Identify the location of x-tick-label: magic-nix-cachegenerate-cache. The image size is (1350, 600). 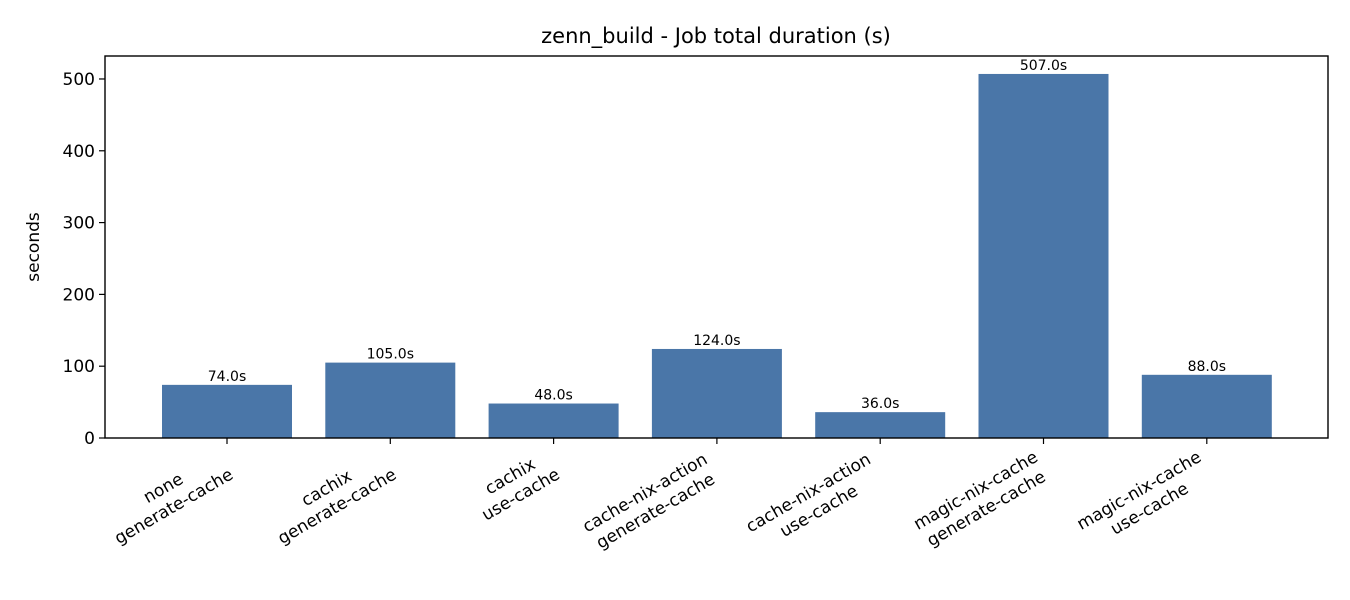
(981, 500).